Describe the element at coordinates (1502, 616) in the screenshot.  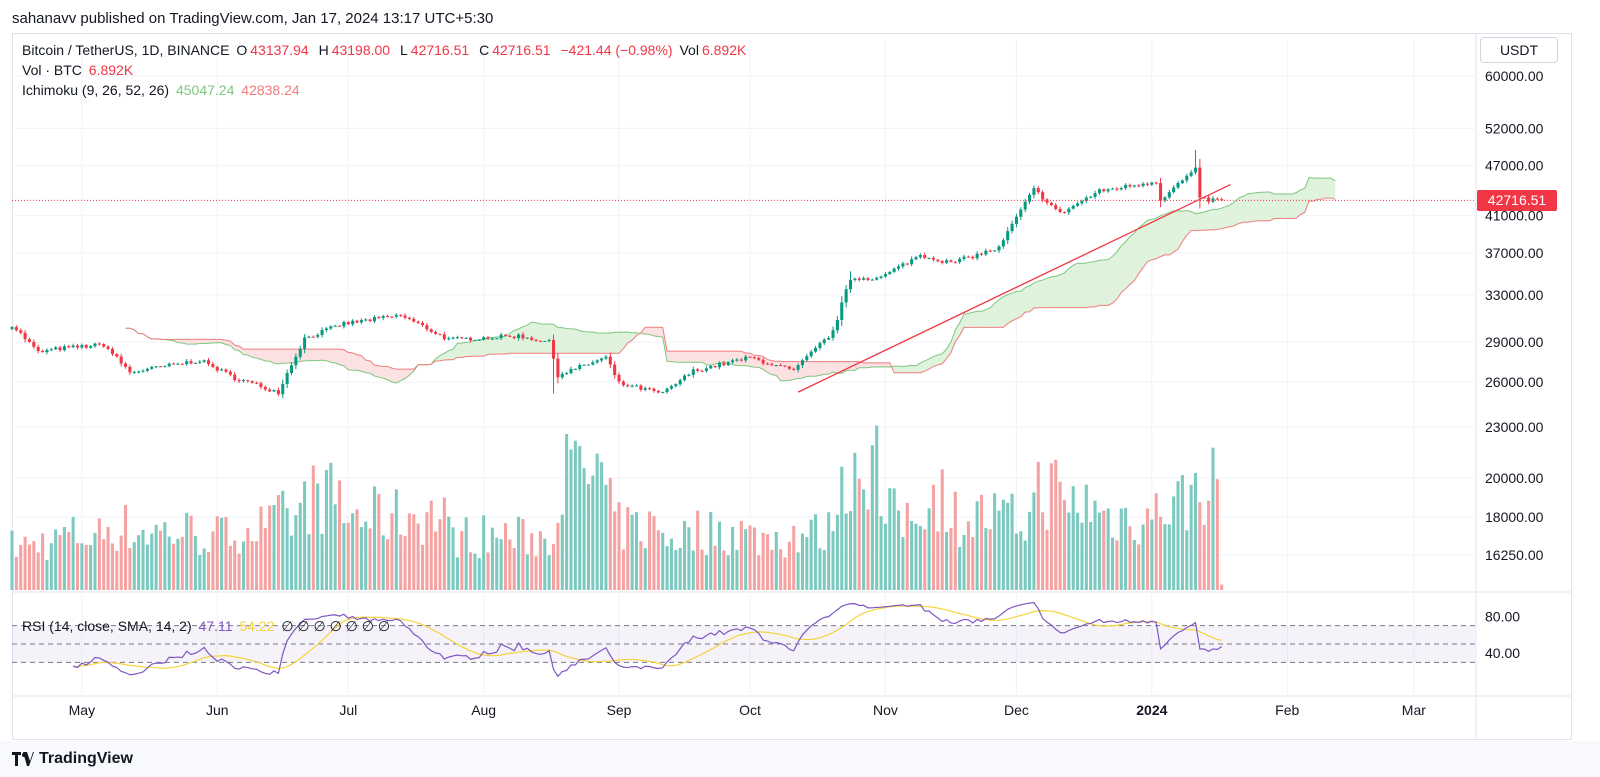
I see `rsi-tick-label: 80.00` at that location.